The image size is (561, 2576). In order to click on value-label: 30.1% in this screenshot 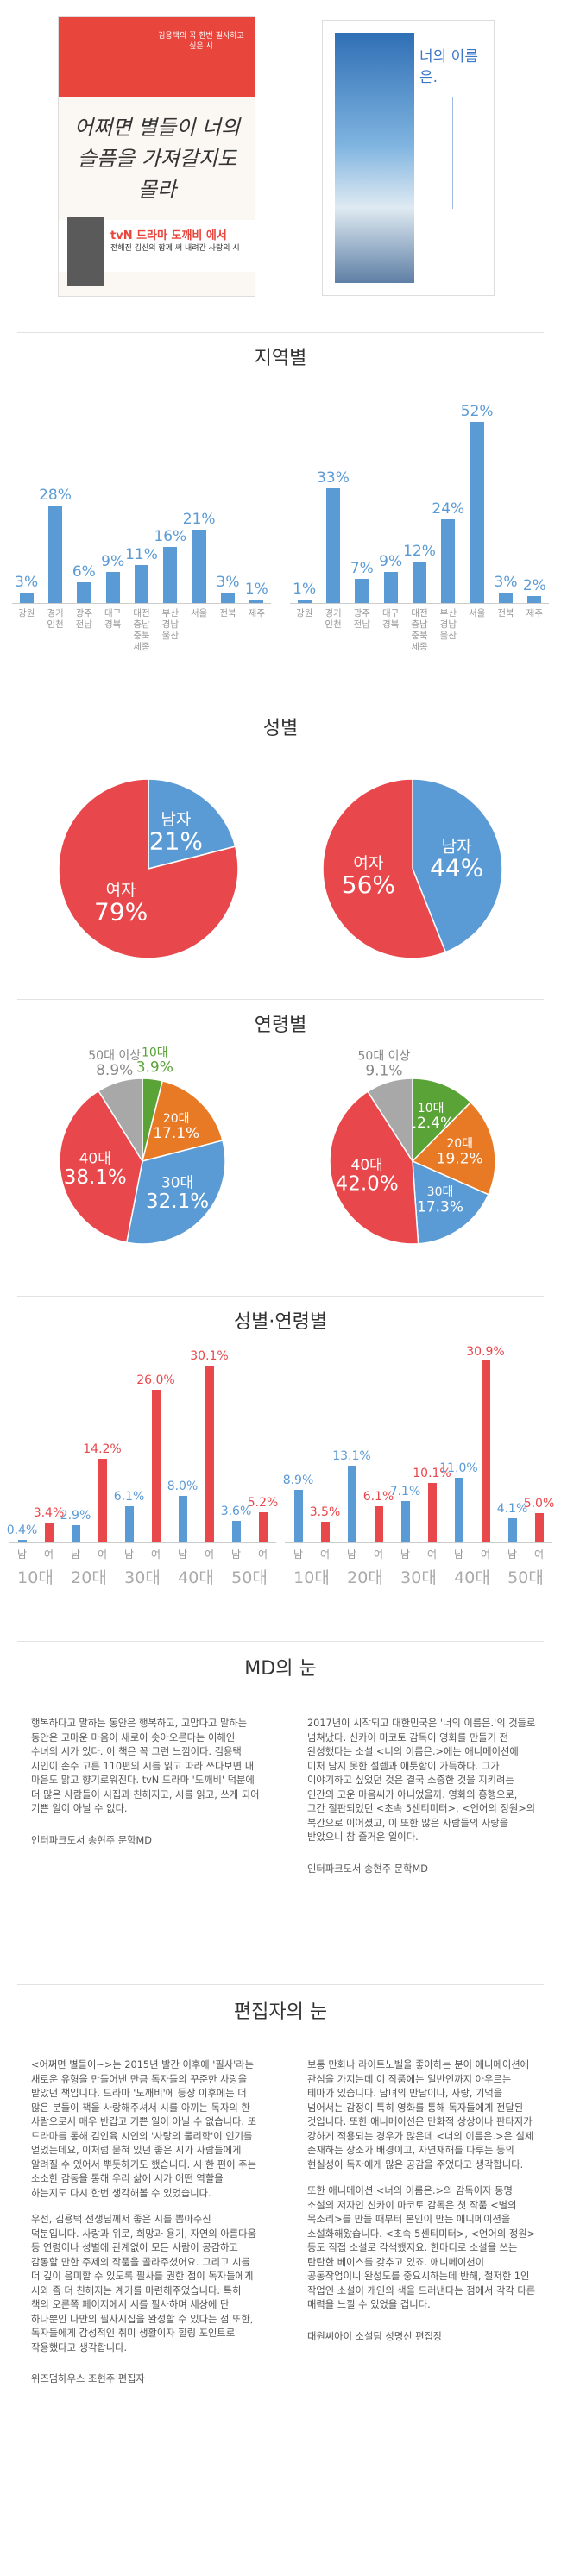, I will do `click(209, 1355)`.